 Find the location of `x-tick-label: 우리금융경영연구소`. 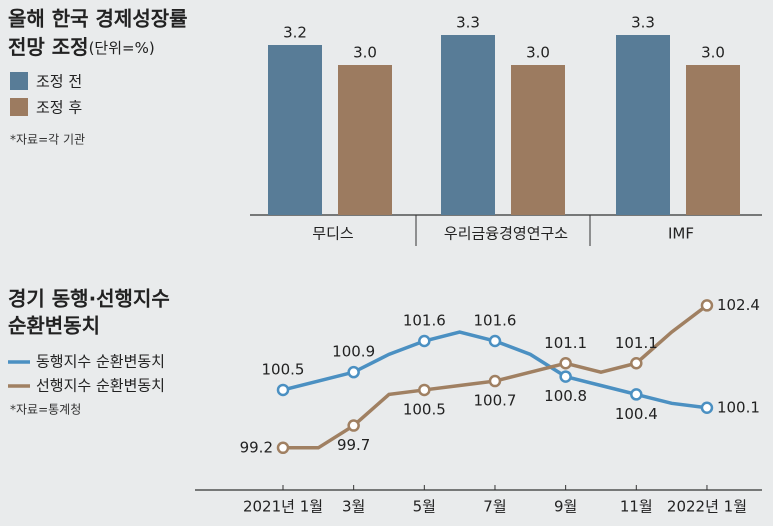

x-tick-label: 우리금융경영연구소 is located at coordinates (506, 234).